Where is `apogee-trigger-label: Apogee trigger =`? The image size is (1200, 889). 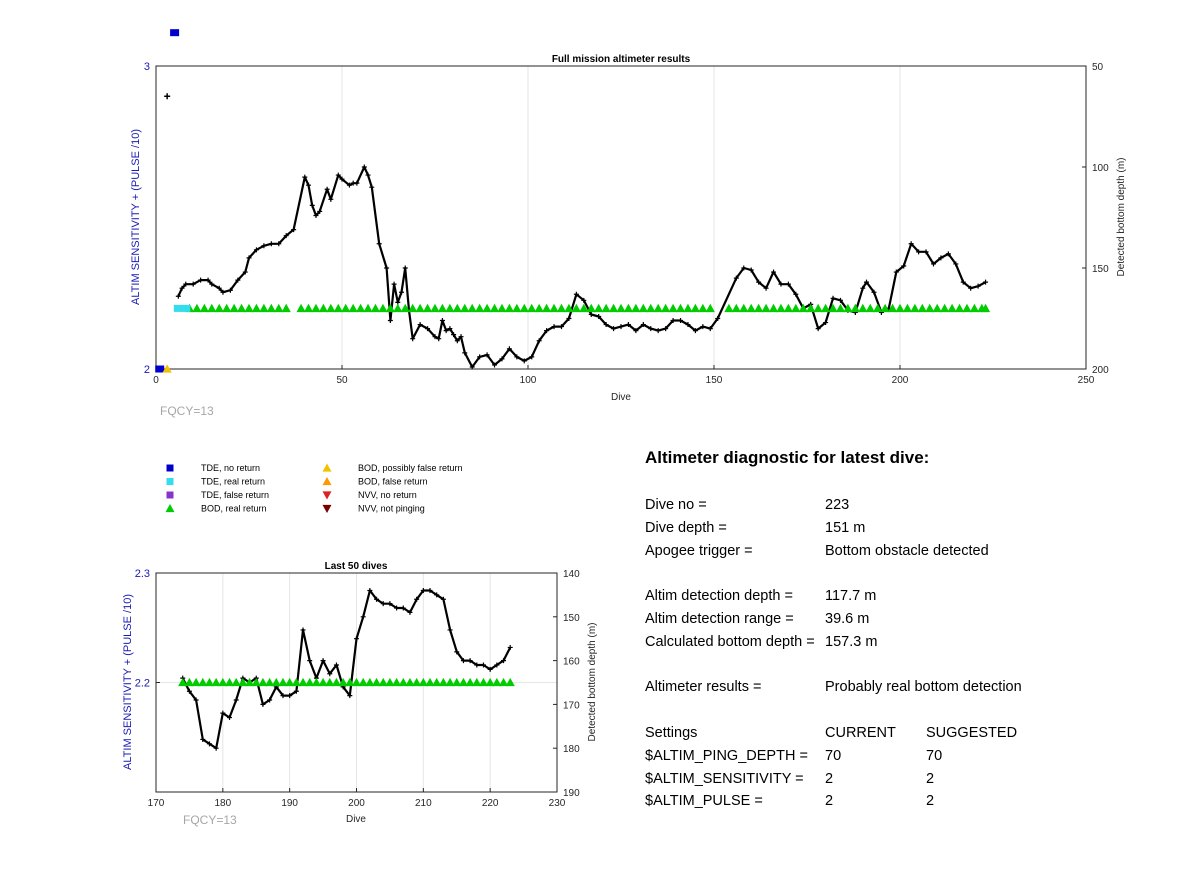
apogee-trigger-label: Apogee trigger = is located at coordinates (699, 550).